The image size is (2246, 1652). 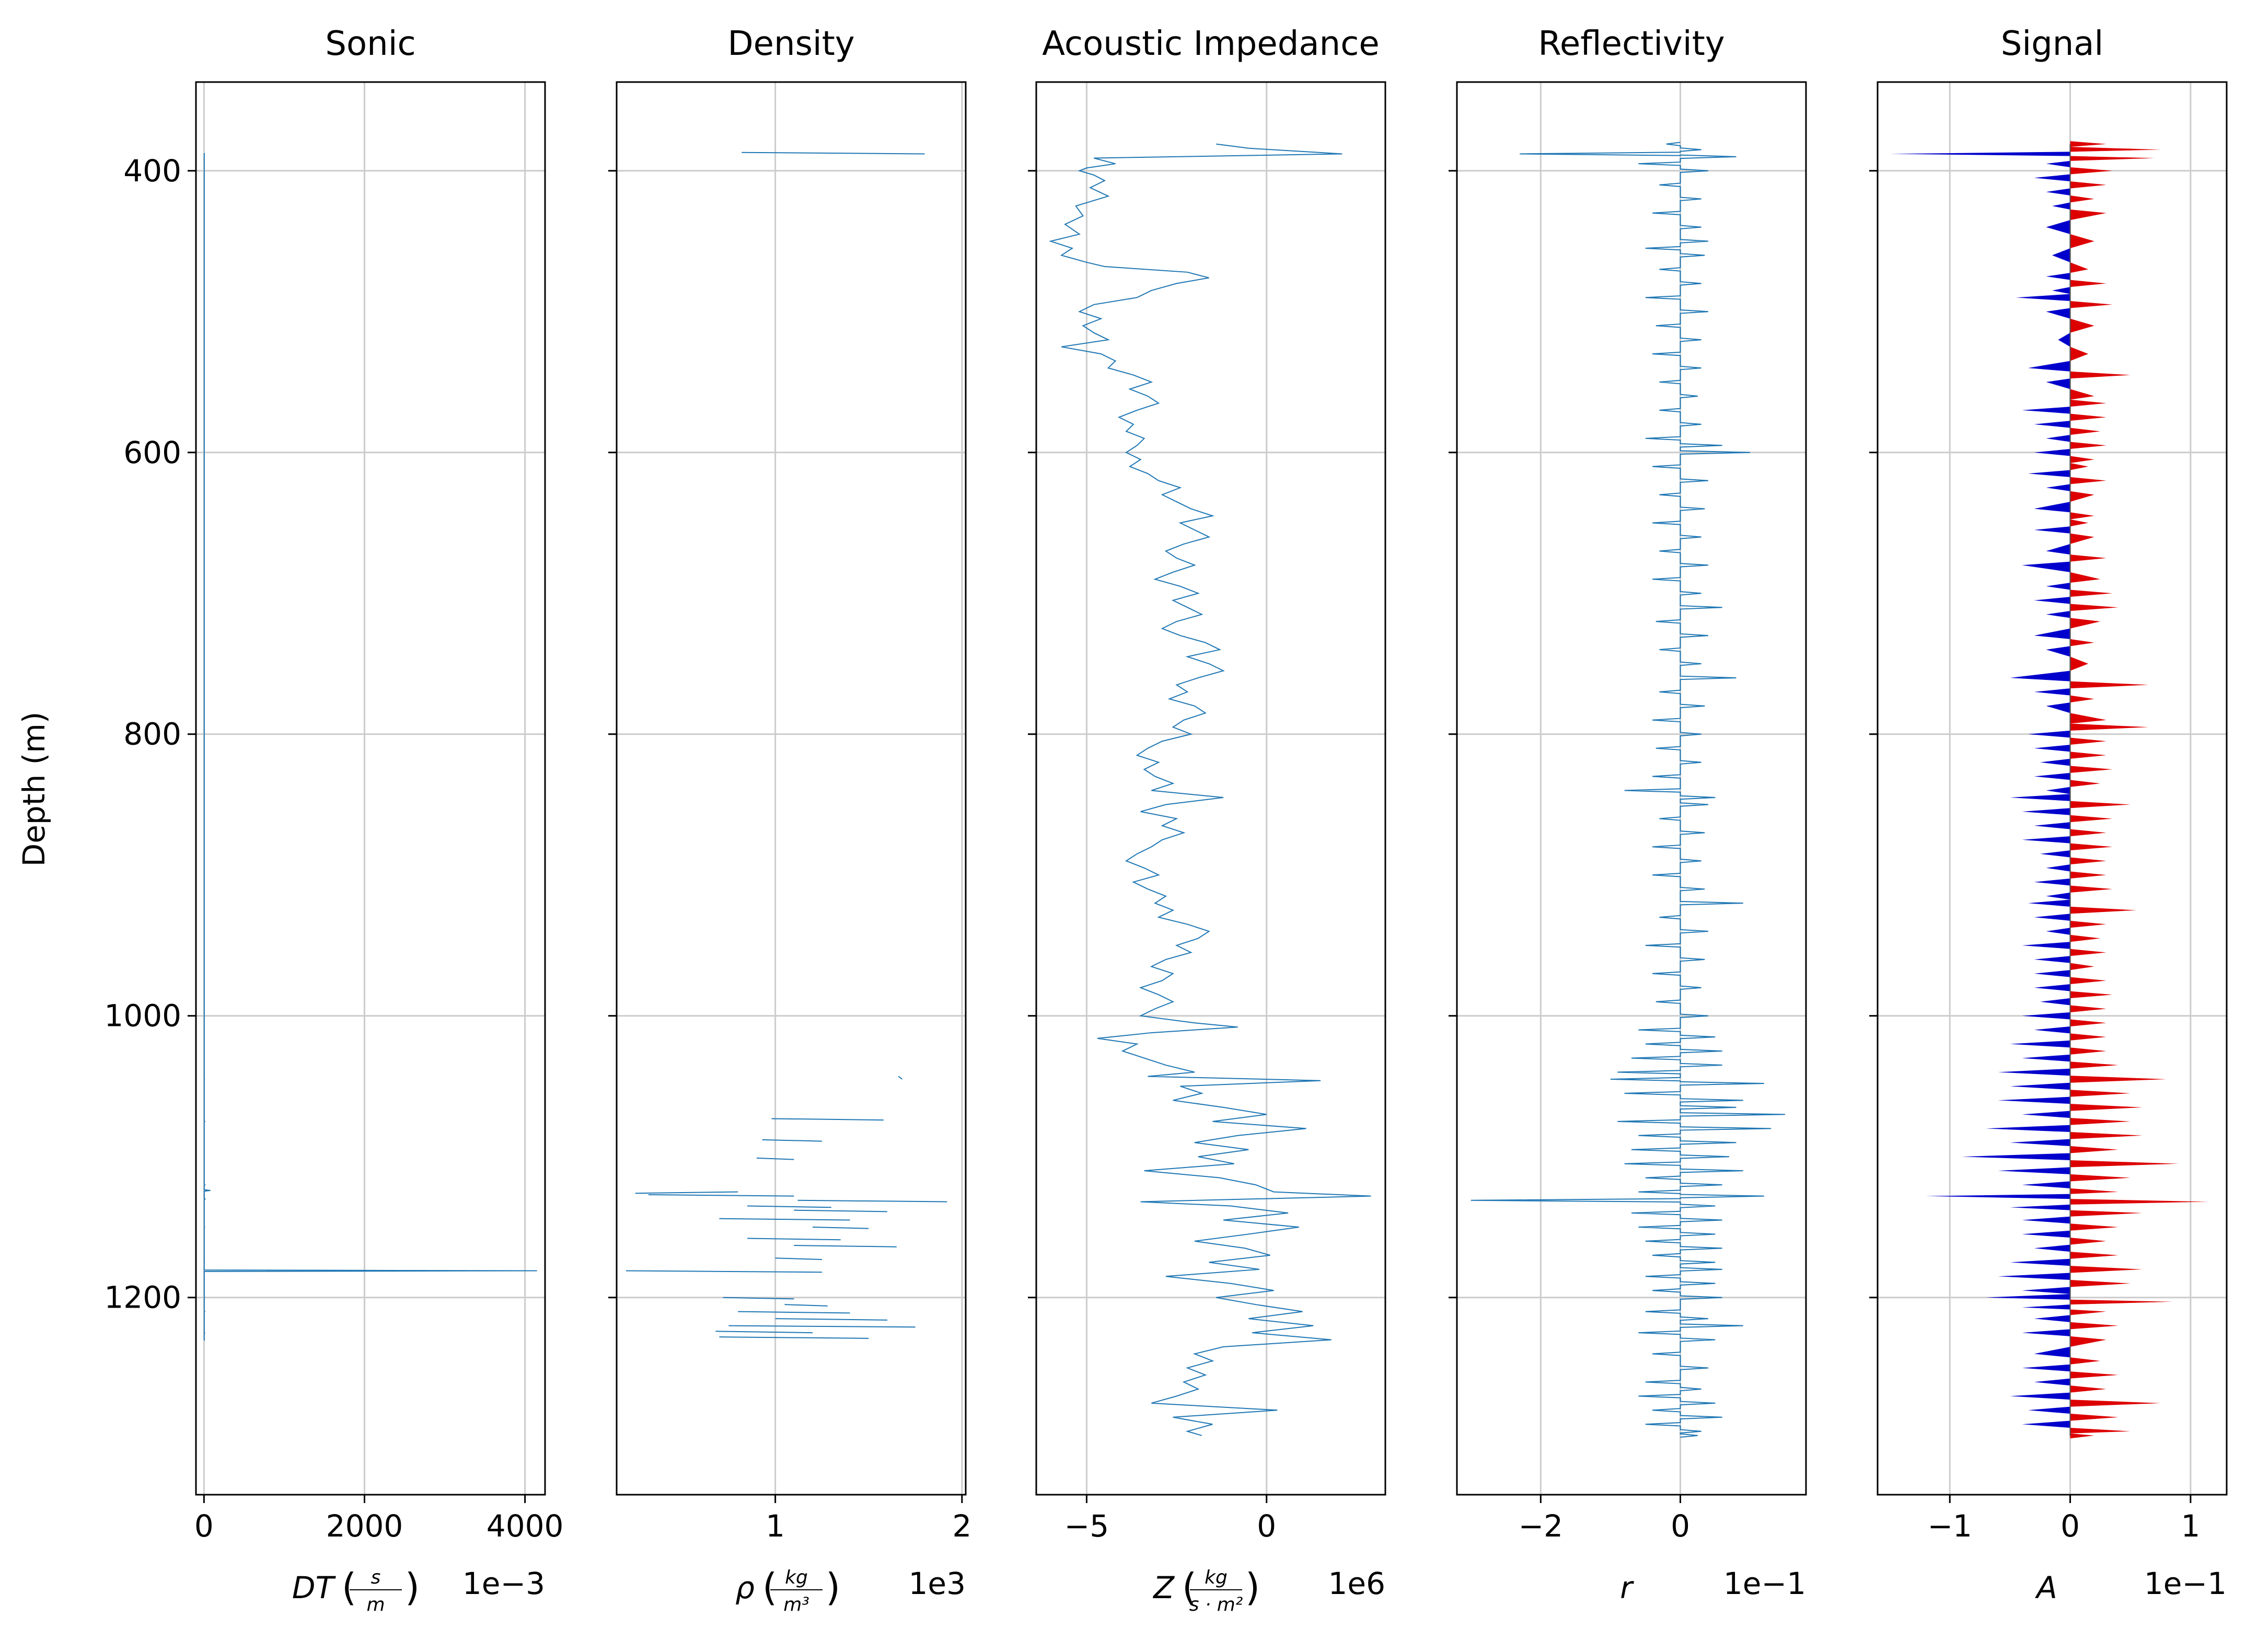 What do you see at coordinates (1631, 44) in the screenshot?
I see `panel-title: Reflectivity` at bounding box center [1631, 44].